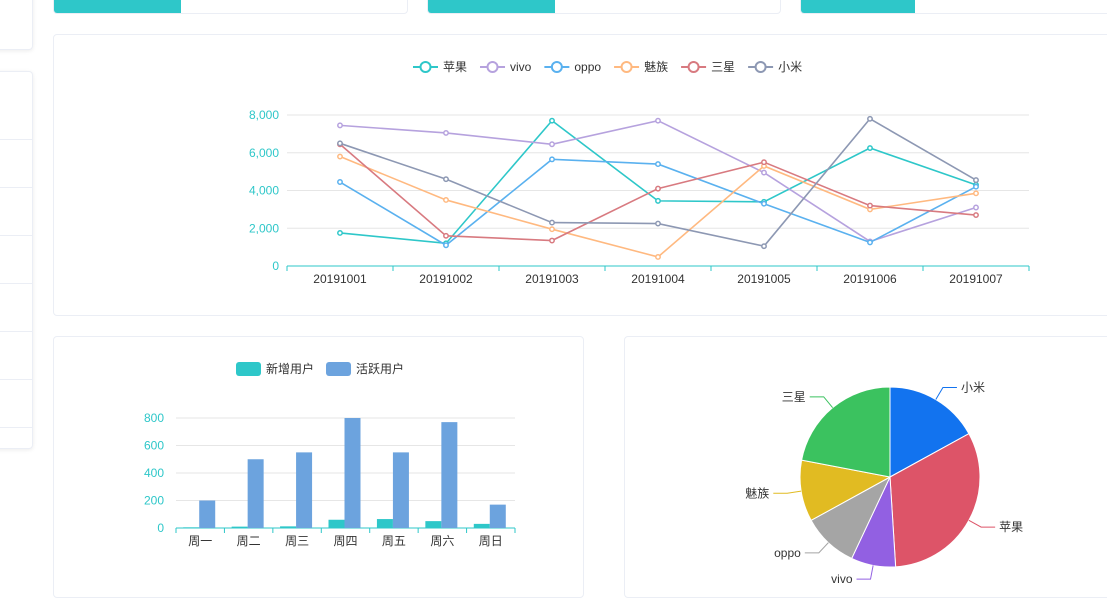 The image size is (1107, 613). What do you see at coordinates (380, 368) in the screenshot?
I see `legend-label-1: 活跃用户` at bounding box center [380, 368].